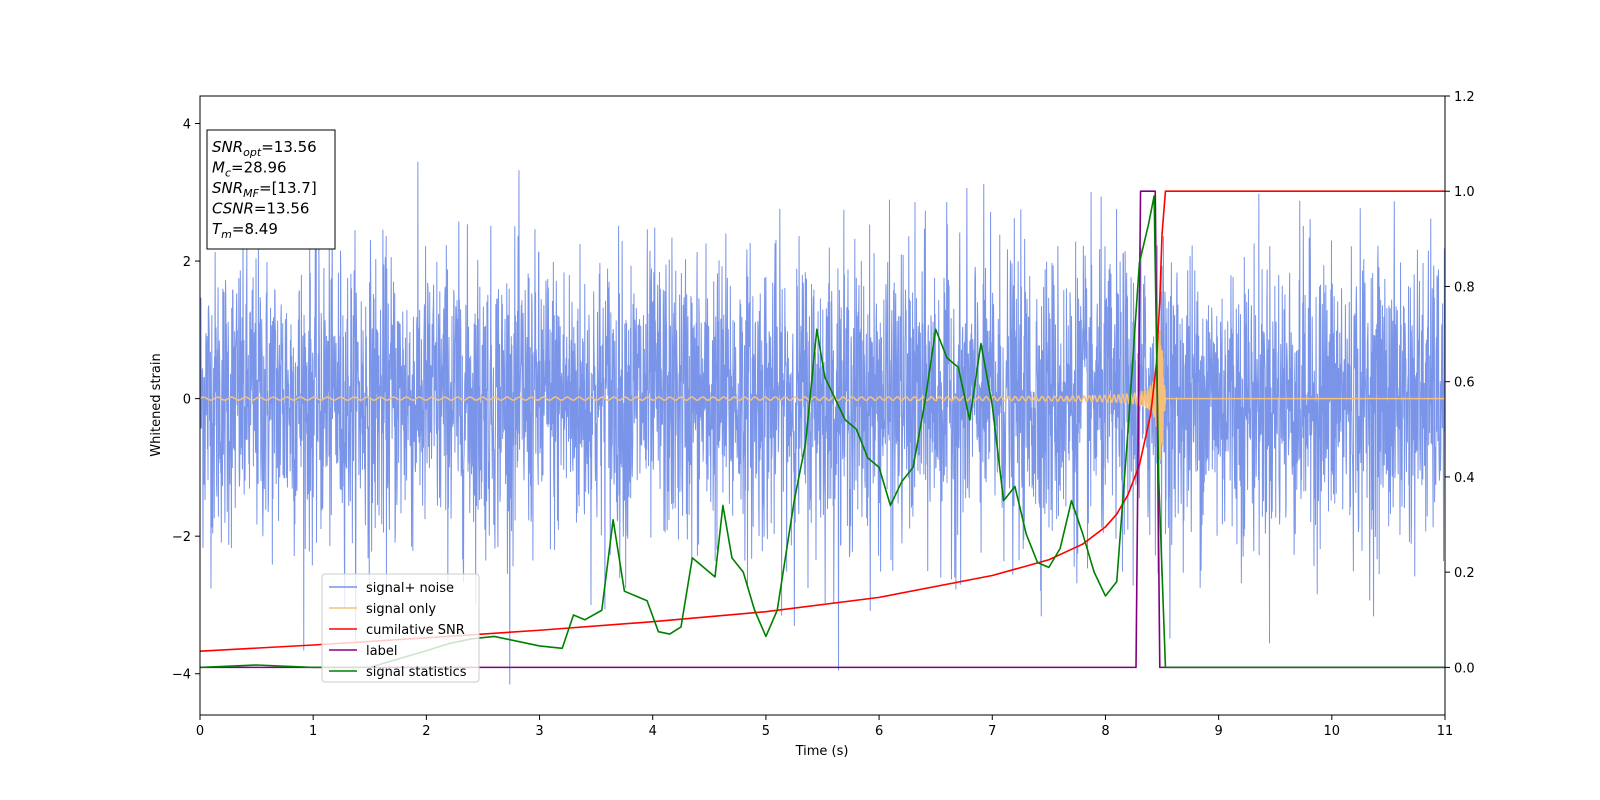 The width and height of the screenshot is (1600, 800). I want to click on info-line: Mc=28.96, so click(249, 169).